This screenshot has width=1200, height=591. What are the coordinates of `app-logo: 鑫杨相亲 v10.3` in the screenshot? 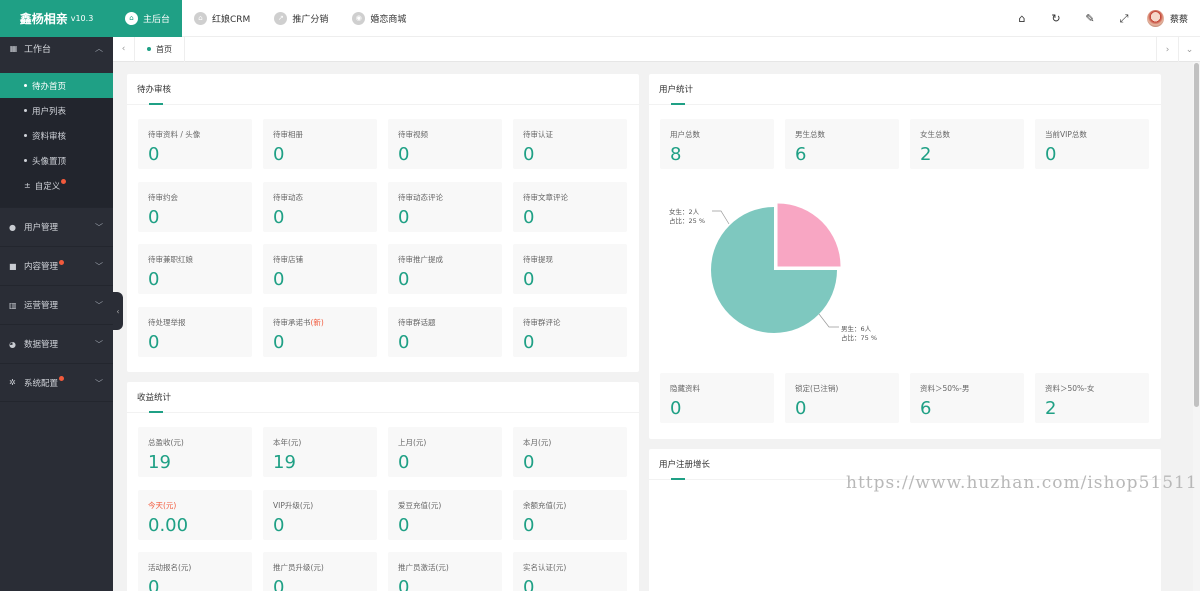 It's located at (56, 18).